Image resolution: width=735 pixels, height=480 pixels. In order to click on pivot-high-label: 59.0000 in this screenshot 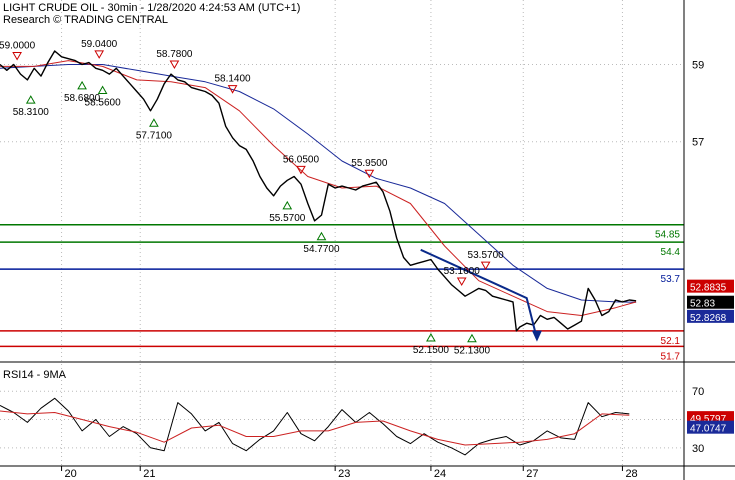, I will do `click(18, 45)`.